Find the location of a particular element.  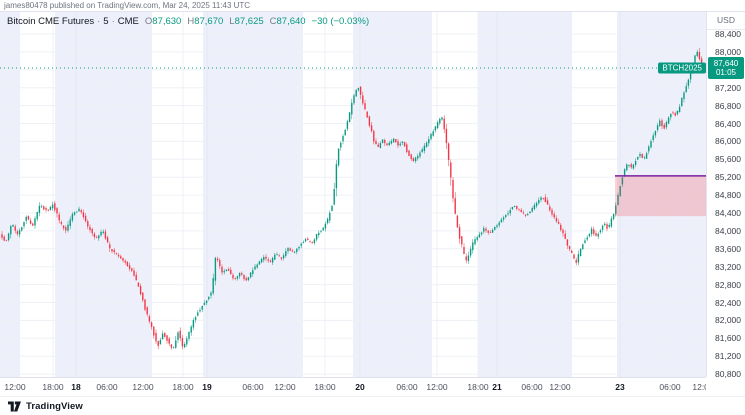

price-tick-label: 81,200 is located at coordinates (728, 356).